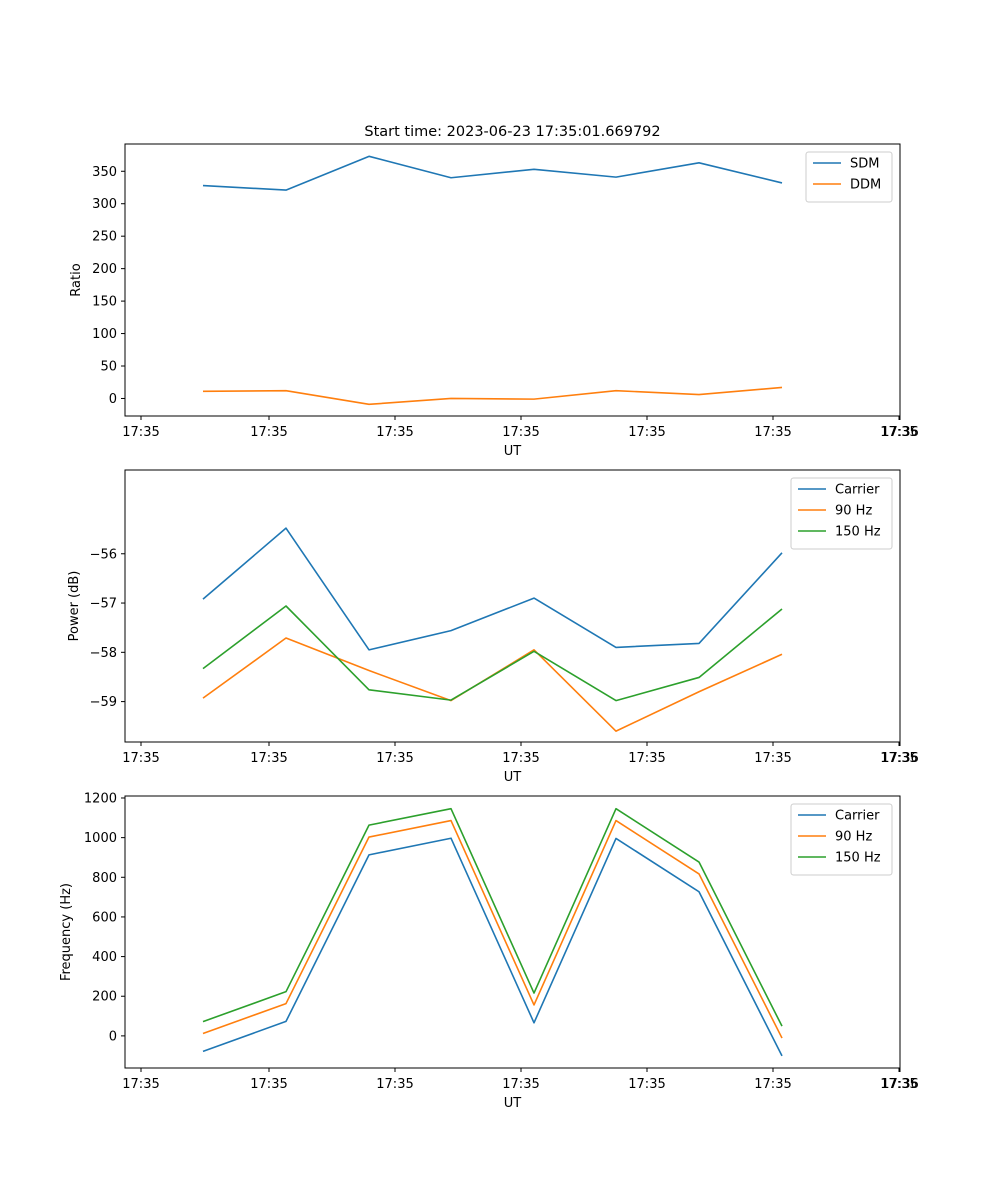  I want to click on legend-label: DDM, so click(865, 185).